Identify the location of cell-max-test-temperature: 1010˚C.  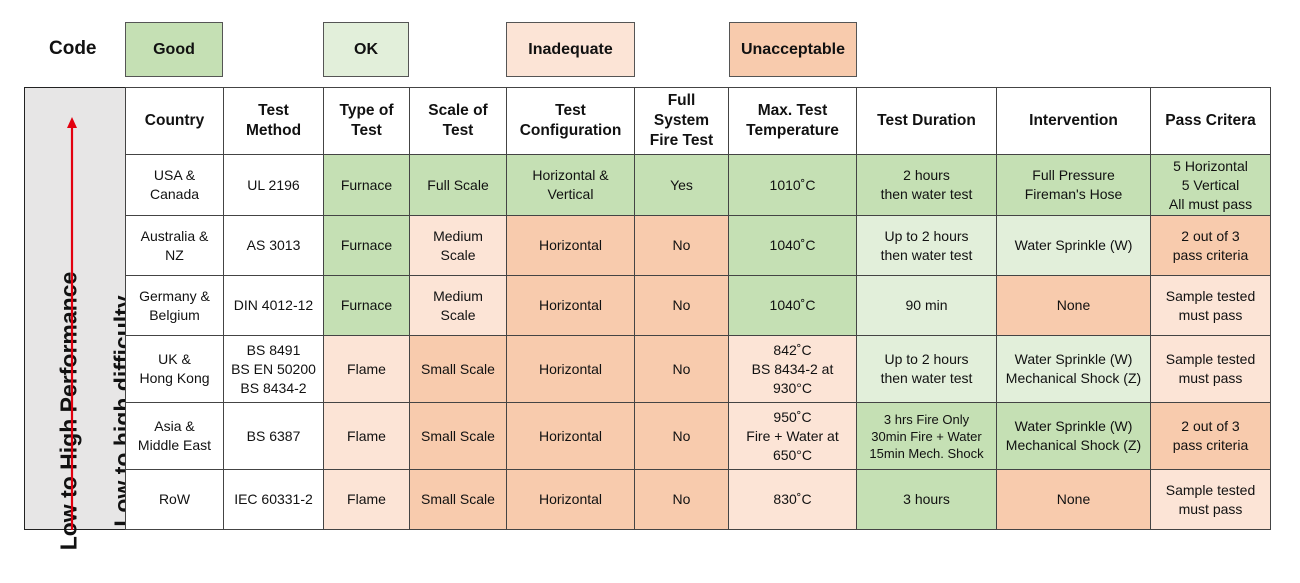
(792, 185).